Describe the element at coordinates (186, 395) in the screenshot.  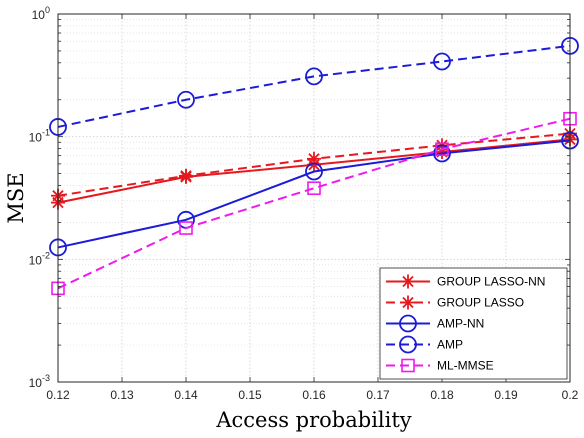
I see `x-tick-label: 0.14` at that location.